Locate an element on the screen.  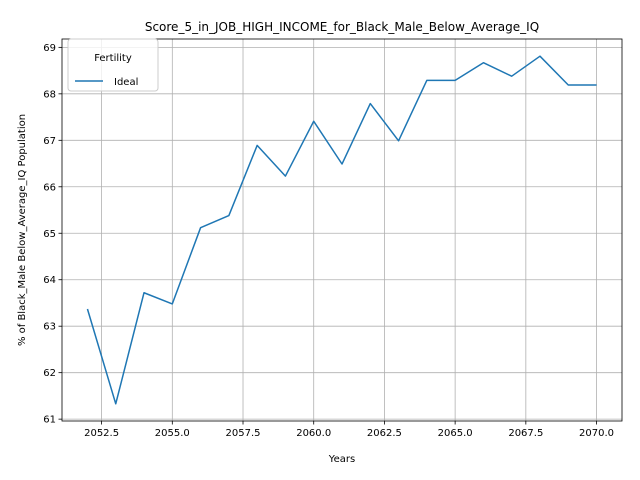
legend-label-ideal: Ideal is located at coordinates (126, 82).